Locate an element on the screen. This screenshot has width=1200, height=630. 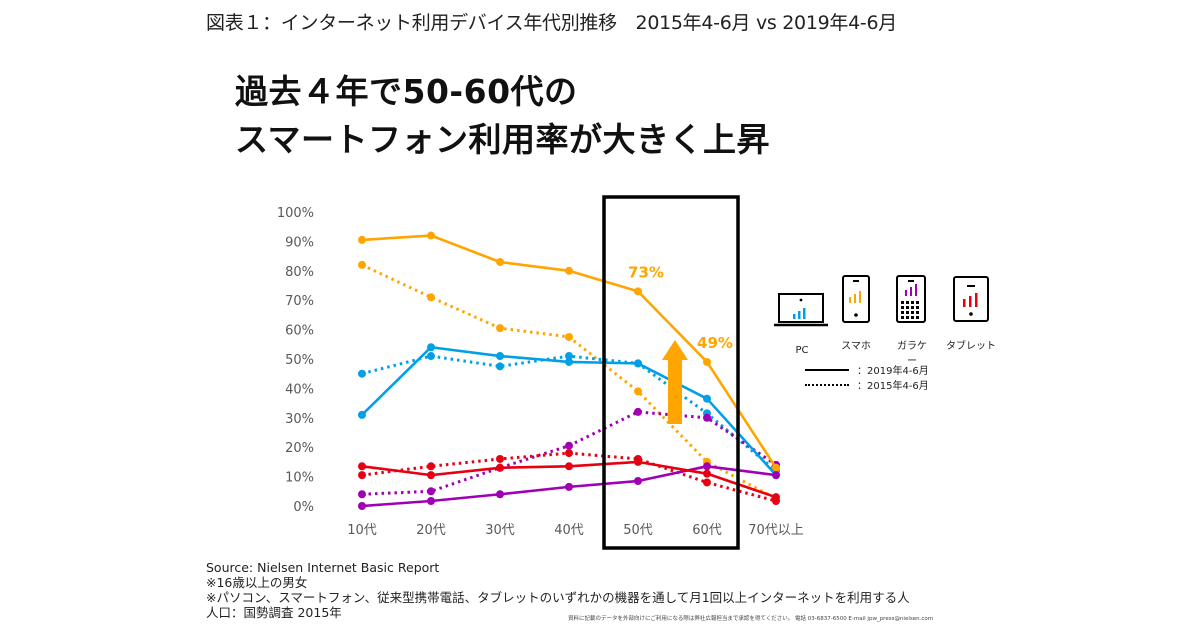
legend-period-2015-label: ：2015年4-6月 is located at coordinates (893, 386).